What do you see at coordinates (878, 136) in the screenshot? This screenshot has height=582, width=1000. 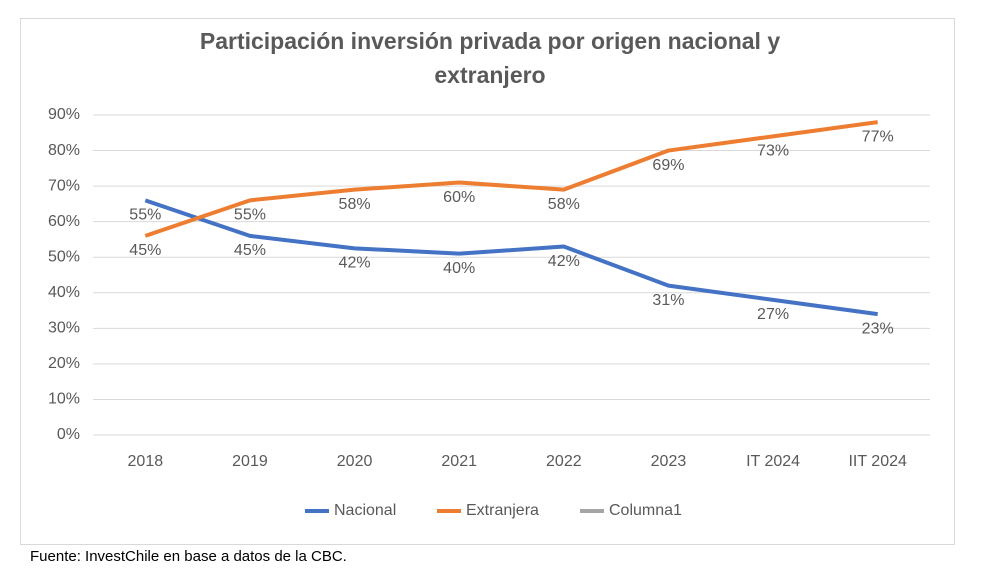 I see `data-label: 77%` at bounding box center [878, 136].